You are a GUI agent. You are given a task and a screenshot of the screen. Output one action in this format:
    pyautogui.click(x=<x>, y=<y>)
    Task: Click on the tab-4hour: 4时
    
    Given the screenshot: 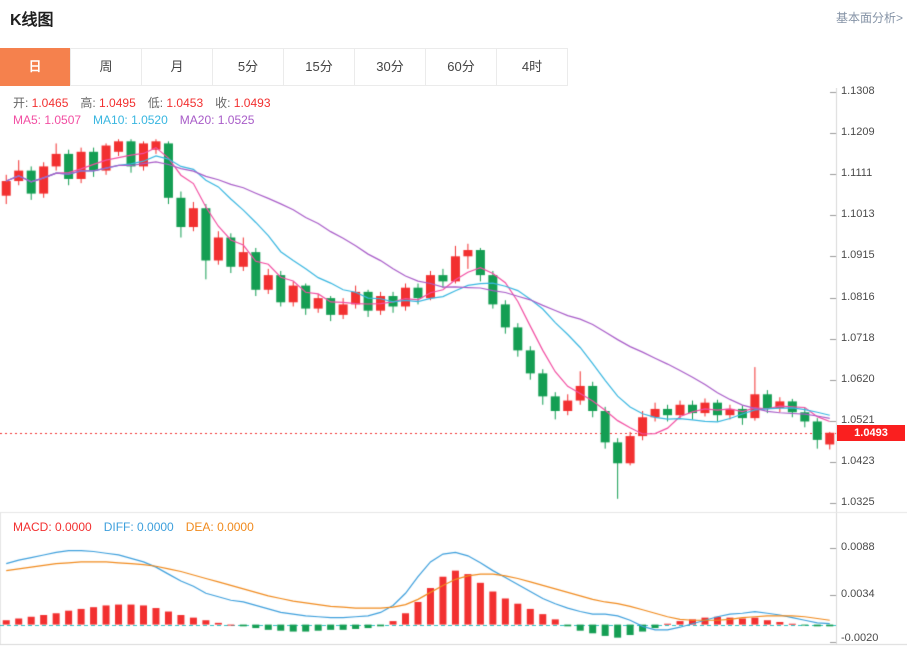 What is the action you would take?
    pyautogui.click(x=532, y=67)
    